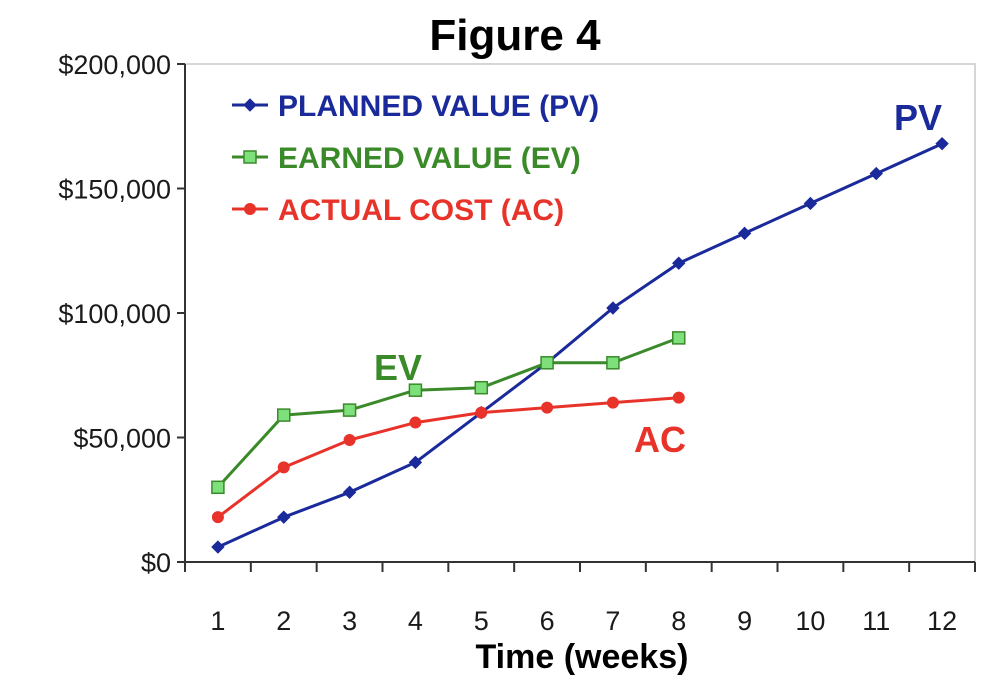 The height and width of the screenshot is (697, 988). I want to click on y-tick-label: $150,000, so click(114, 190).